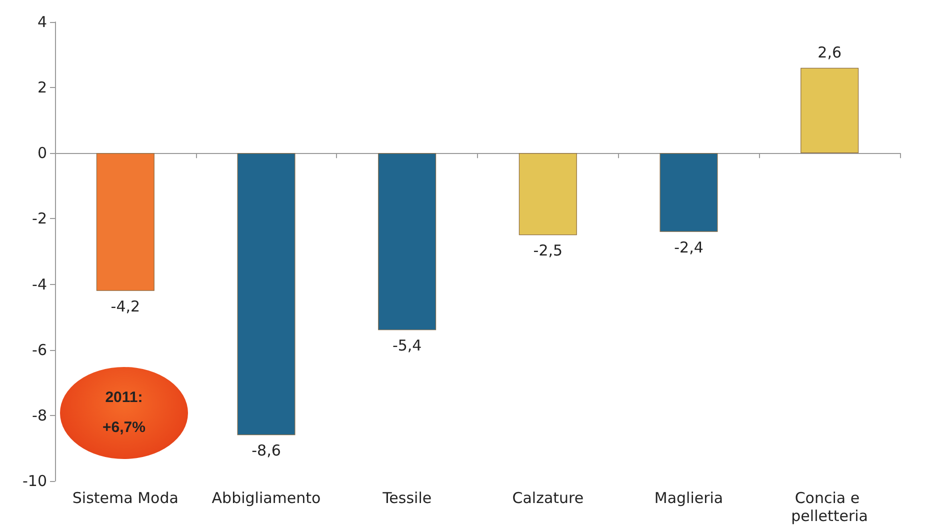 Image resolution: width=925 pixels, height=531 pixels. Describe the element at coordinates (407, 345) in the screenshot. I see `data-label: -5,4` at that location.